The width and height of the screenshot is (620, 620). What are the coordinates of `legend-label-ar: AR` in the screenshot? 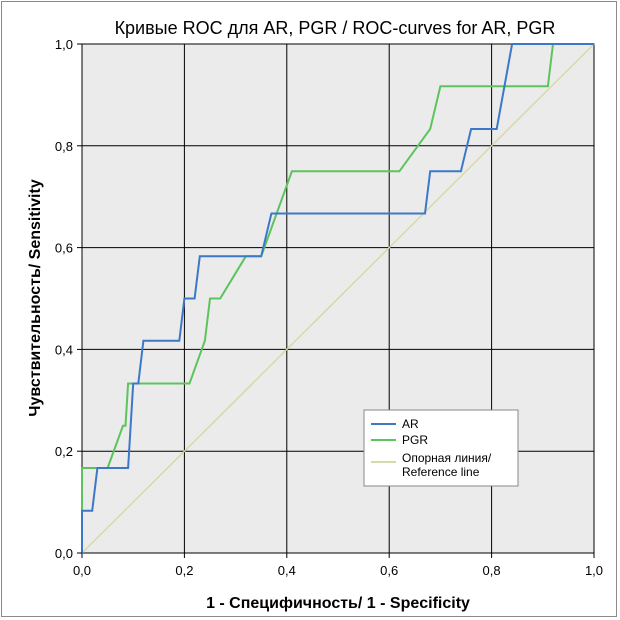 It's located at (410, 424).